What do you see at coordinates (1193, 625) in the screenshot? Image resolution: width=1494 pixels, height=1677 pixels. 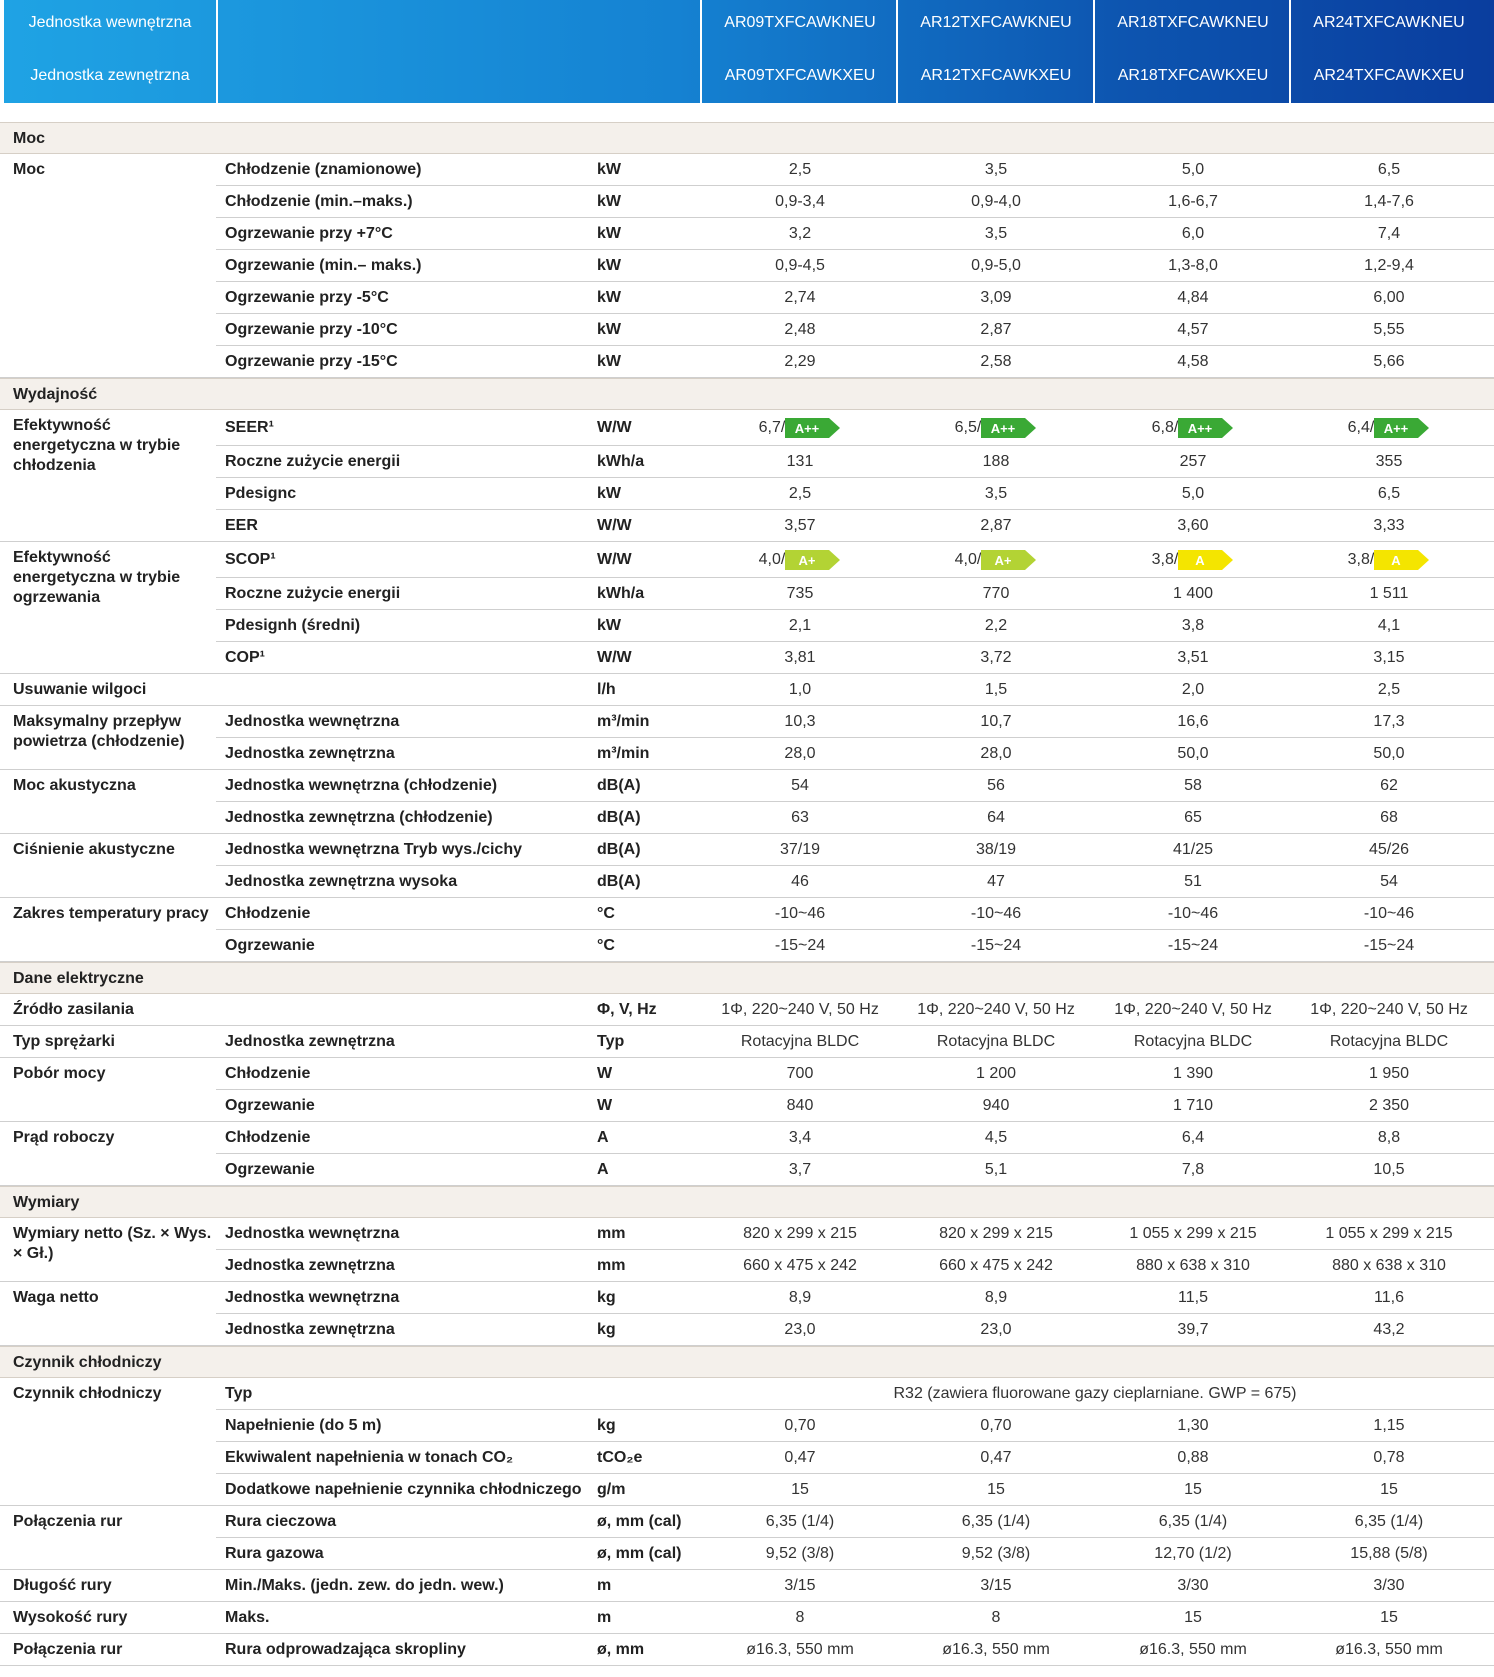 I see `value-text: 3,8` at bounding box center [1193, 625].